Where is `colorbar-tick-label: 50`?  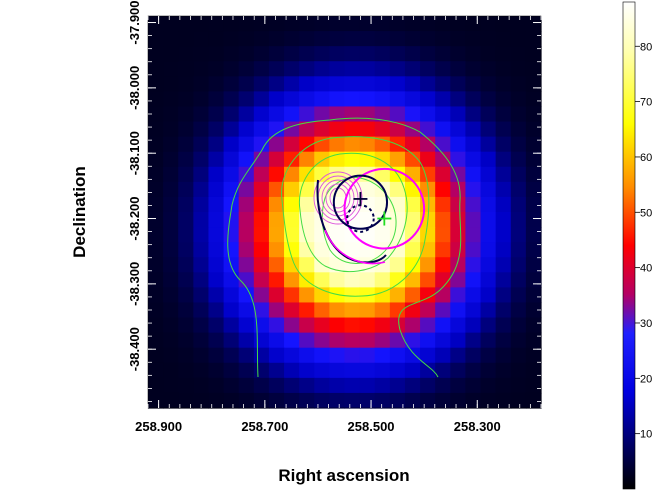
colorbar-tick-label: 50 is located at coordinates (646, 213).